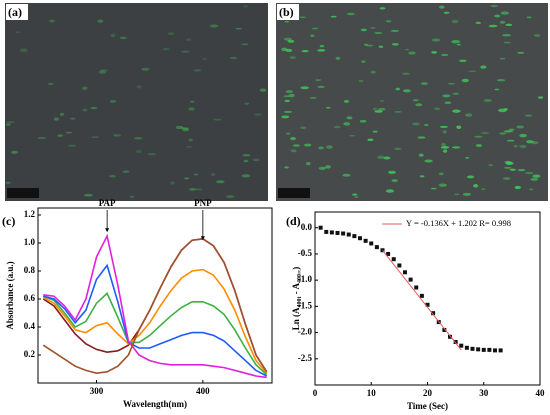 Image resolution: width=550 pixels, height=415 pixels. Describe the element at coordinates (428, 393) in the screenshot. I see `x-tick-label: 20` at that location.